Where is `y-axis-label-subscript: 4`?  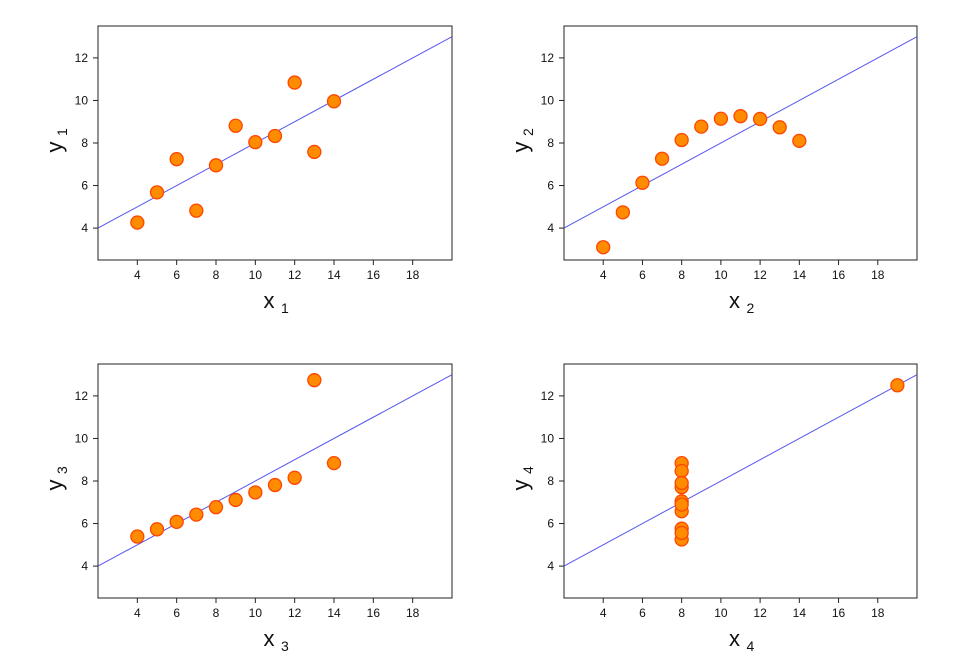
y-axis-label-subscript: 4 is located at coordinates (528, 470).